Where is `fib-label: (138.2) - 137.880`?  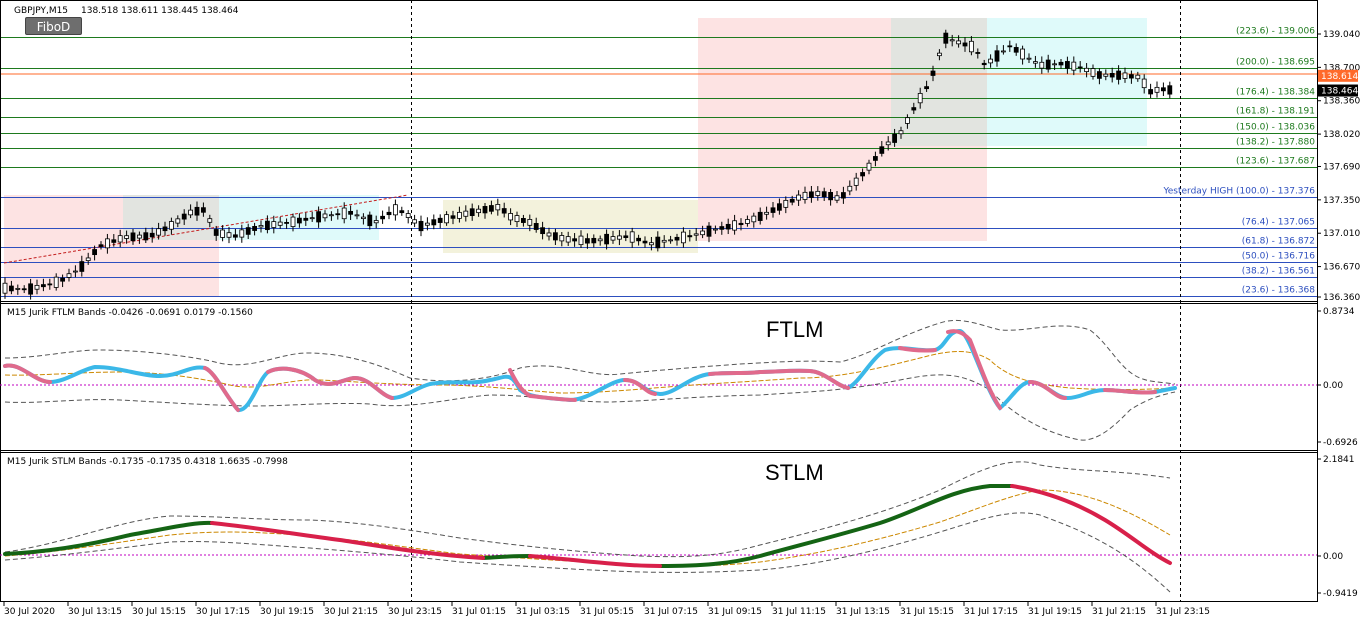 fib-label: (138.2) - 137.880 is located at coordinates (1275, 143).